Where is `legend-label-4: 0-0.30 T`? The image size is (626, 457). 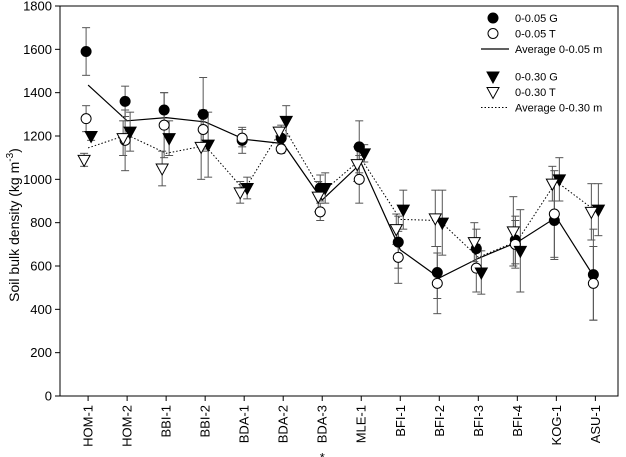
legend-label-4: 0-0.30 T is located at coordinates (535, 93).